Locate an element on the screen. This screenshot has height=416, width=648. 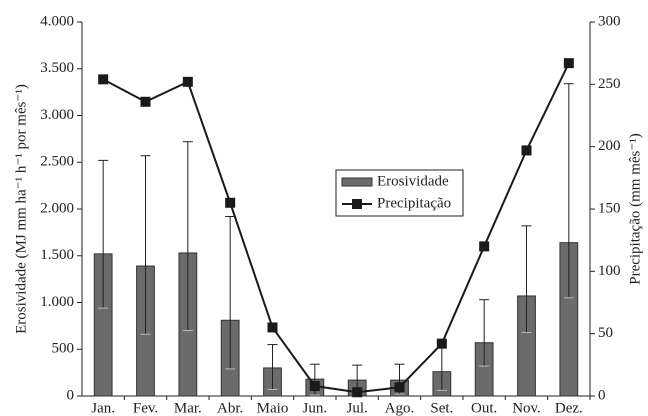
x-tick-label: Out. is located at coordinates (484, 408).